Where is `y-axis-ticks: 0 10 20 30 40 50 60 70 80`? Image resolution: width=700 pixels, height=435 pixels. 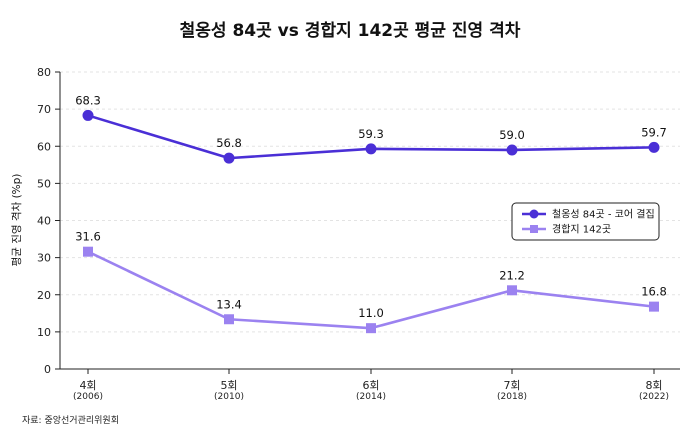 y-axis-ticks: 0 10 20 30 40 50 60 70 80 is located at coordinates (48, 221).